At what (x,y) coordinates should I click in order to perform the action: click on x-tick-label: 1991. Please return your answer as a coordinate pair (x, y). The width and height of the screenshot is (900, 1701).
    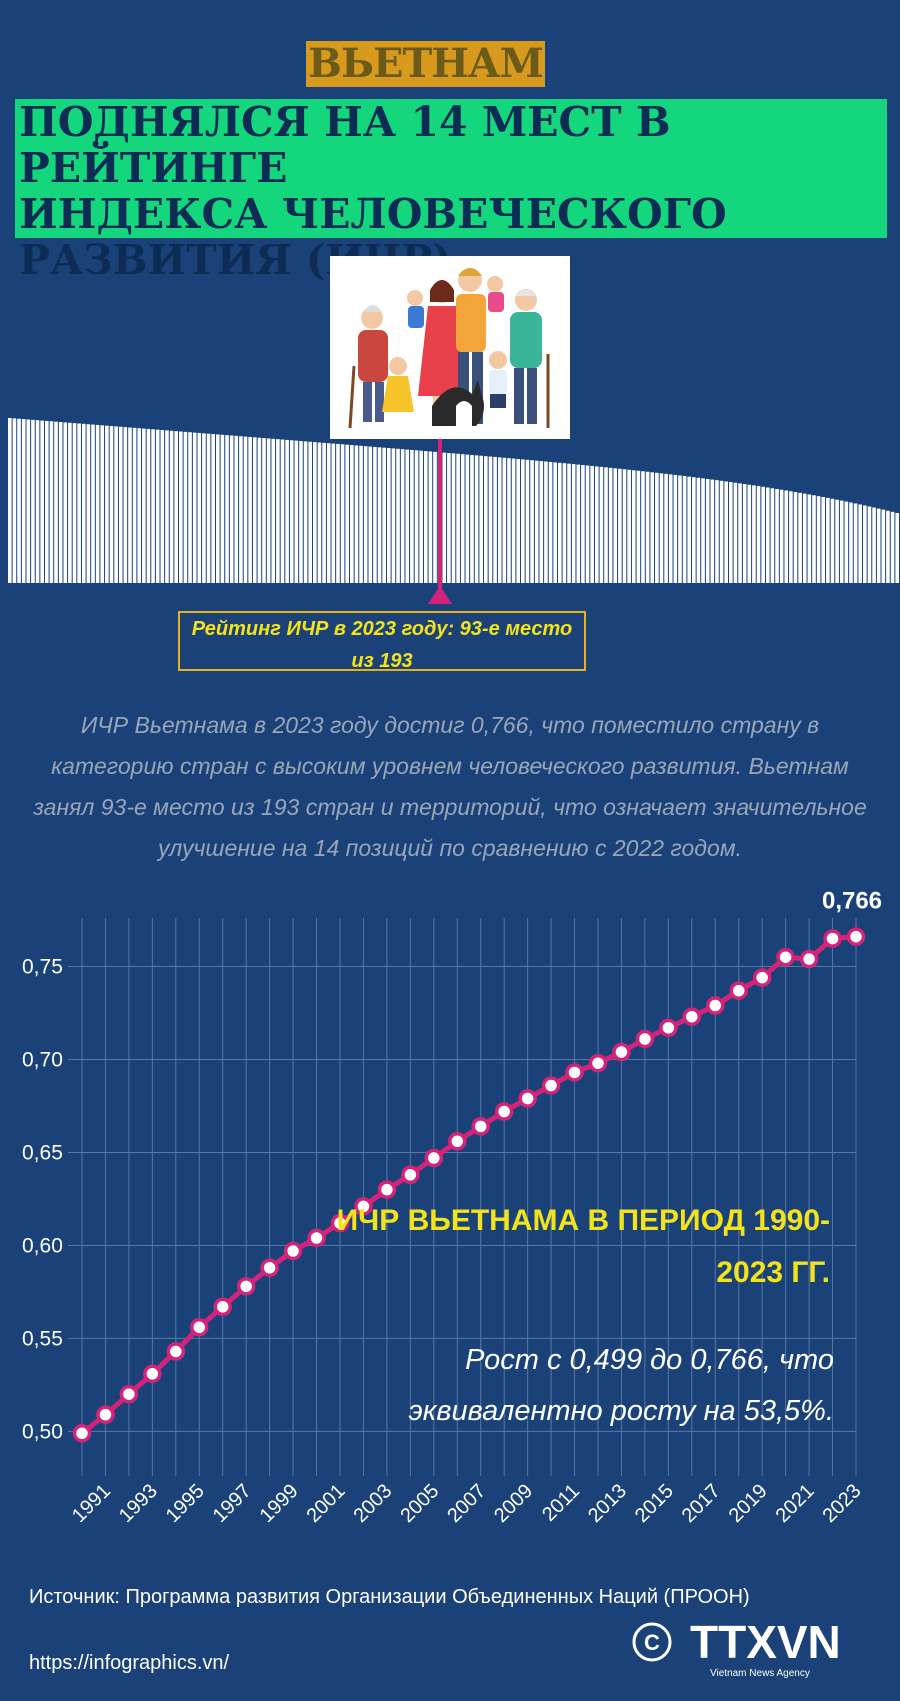
    Looking at the image, I should click on (91, 1503).